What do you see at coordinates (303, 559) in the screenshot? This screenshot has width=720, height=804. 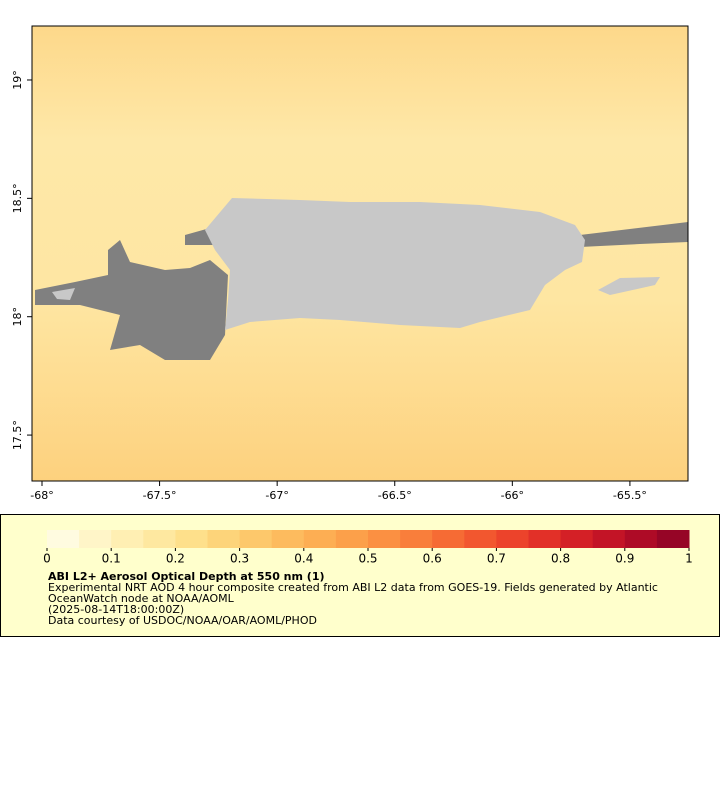 I see `colorbar-tick-label: 0.4` at bounding box center [303, 559].